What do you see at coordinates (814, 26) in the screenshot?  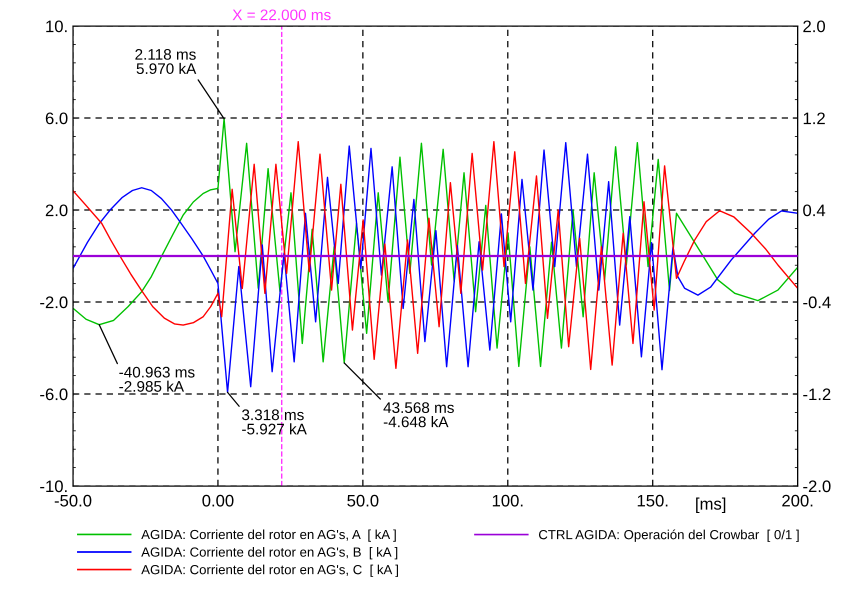 I see `y2-tick-label: 2.0` at bounding box center [814, 26].